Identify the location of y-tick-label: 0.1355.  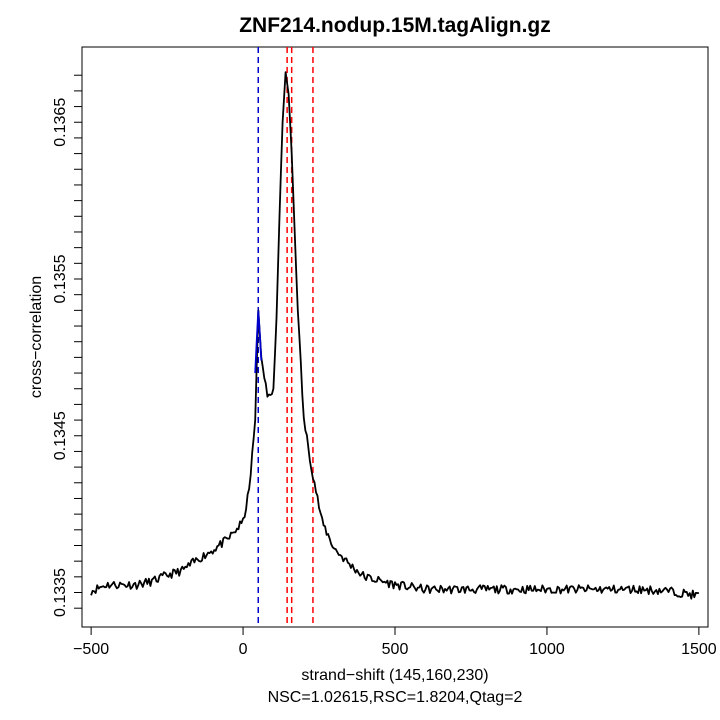
(60, 278).